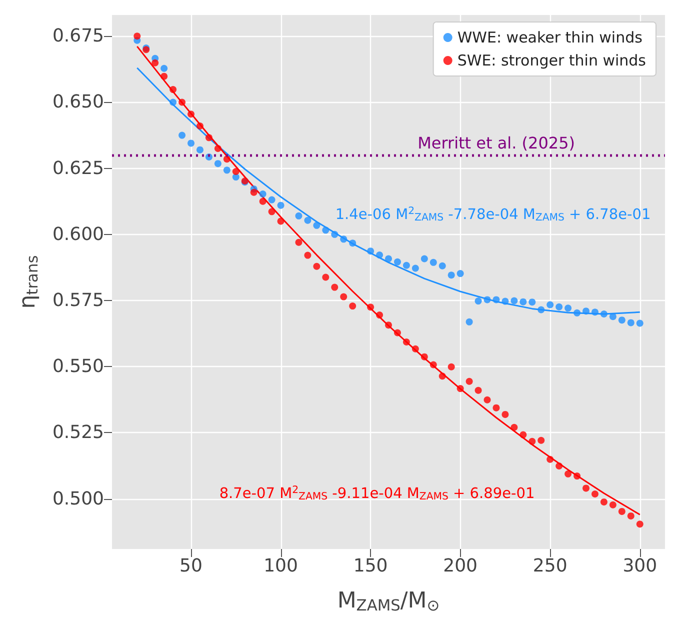 This screenshot has height=618, width=694. I want to click on legend-label: SWE: stronger thin winds, so click(551, 61).